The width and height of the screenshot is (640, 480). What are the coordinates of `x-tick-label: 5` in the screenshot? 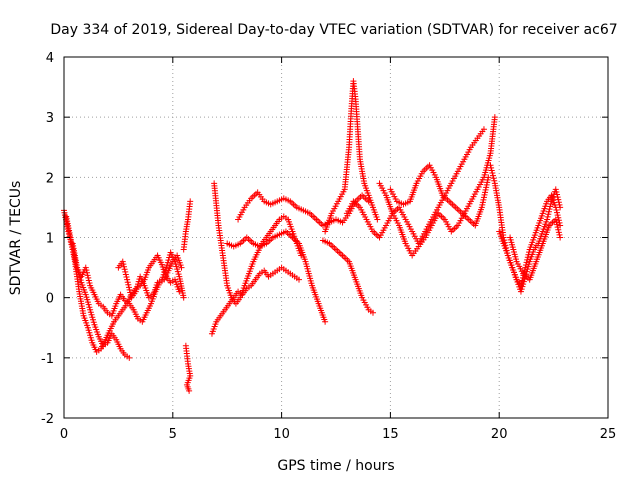 It's located at (173, 434).